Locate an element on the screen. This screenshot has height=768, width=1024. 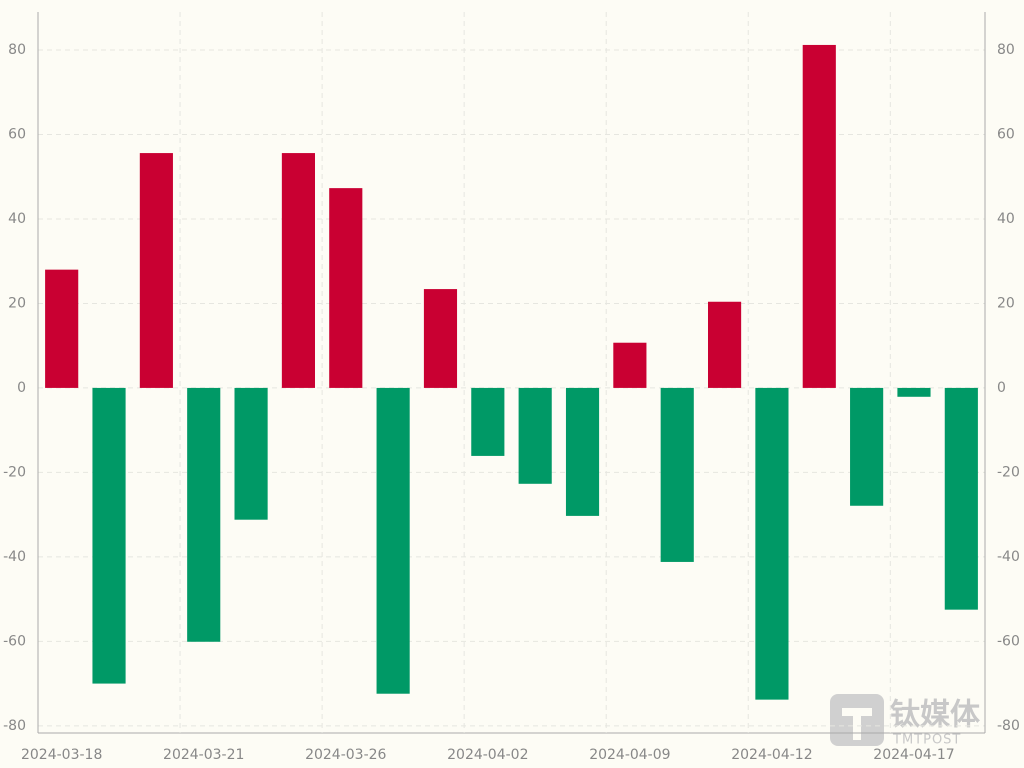
y-tick-label: -80 is located at coordinates (14, 726).